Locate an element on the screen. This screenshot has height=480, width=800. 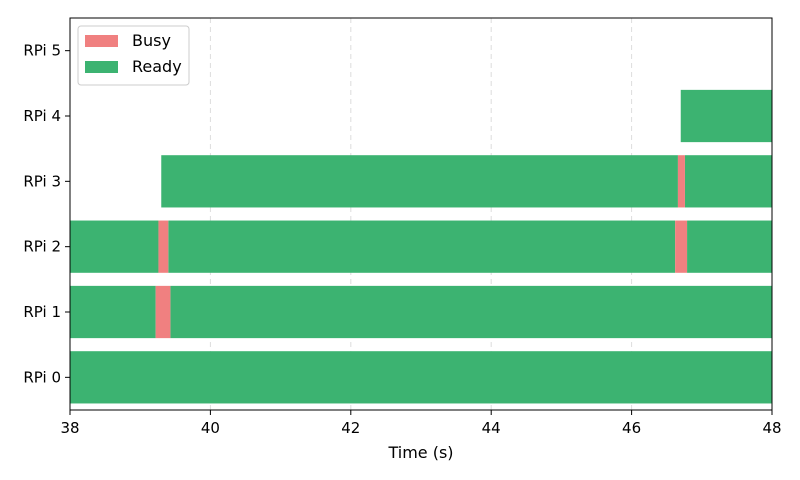
legend-swatch-busy is located at coordinates (101, 41).